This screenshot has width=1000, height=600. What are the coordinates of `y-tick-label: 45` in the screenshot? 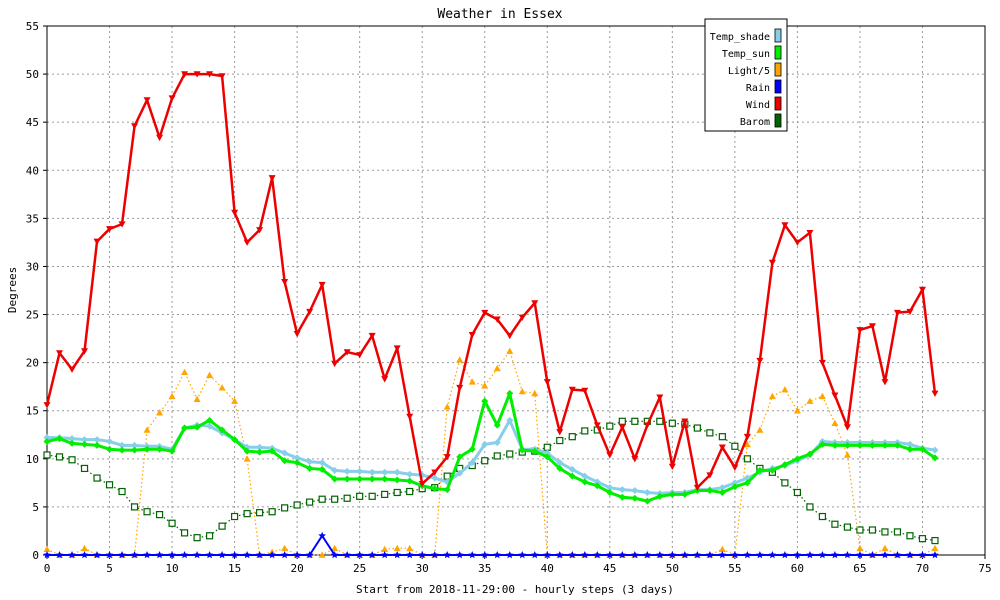 It's located at (32, 122).